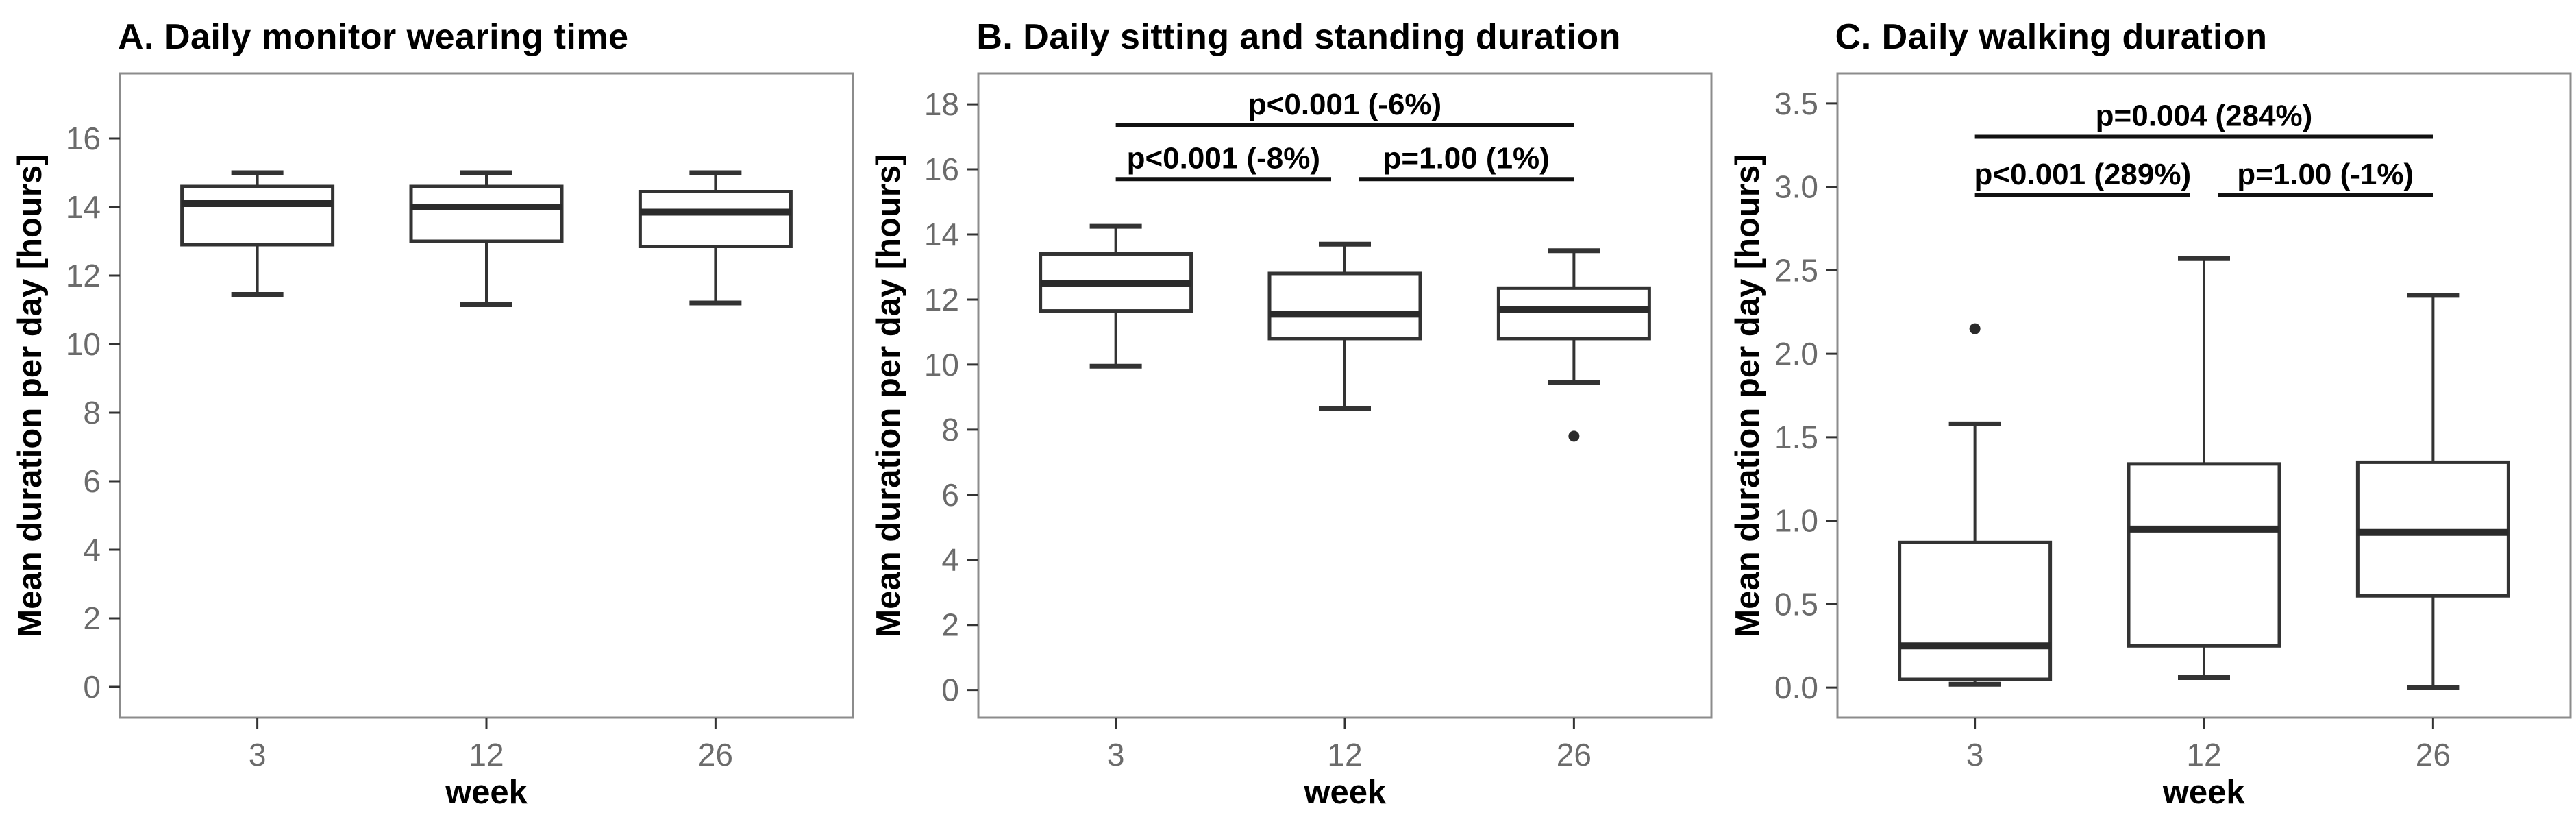 Image resolution: width=2576 pixels, height=815 pixels. Describe the element at coordinates (1466, 158) in the screenshot. I see `significance-label: p=1.00 (1%)` at that location.